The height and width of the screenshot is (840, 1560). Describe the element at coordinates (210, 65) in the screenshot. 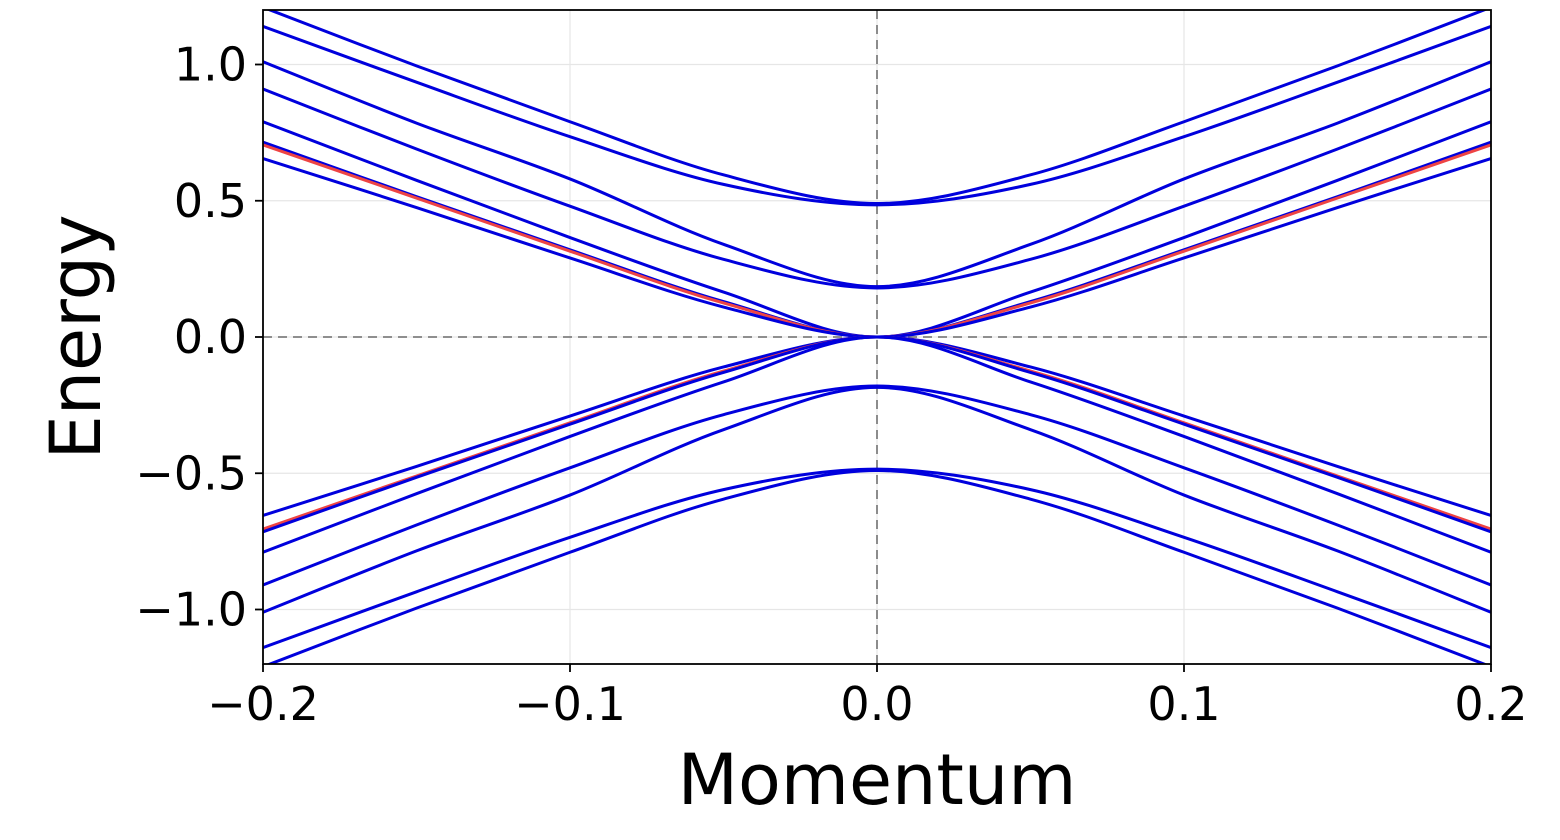

I see `y-tick-label: 1.0` at that location.